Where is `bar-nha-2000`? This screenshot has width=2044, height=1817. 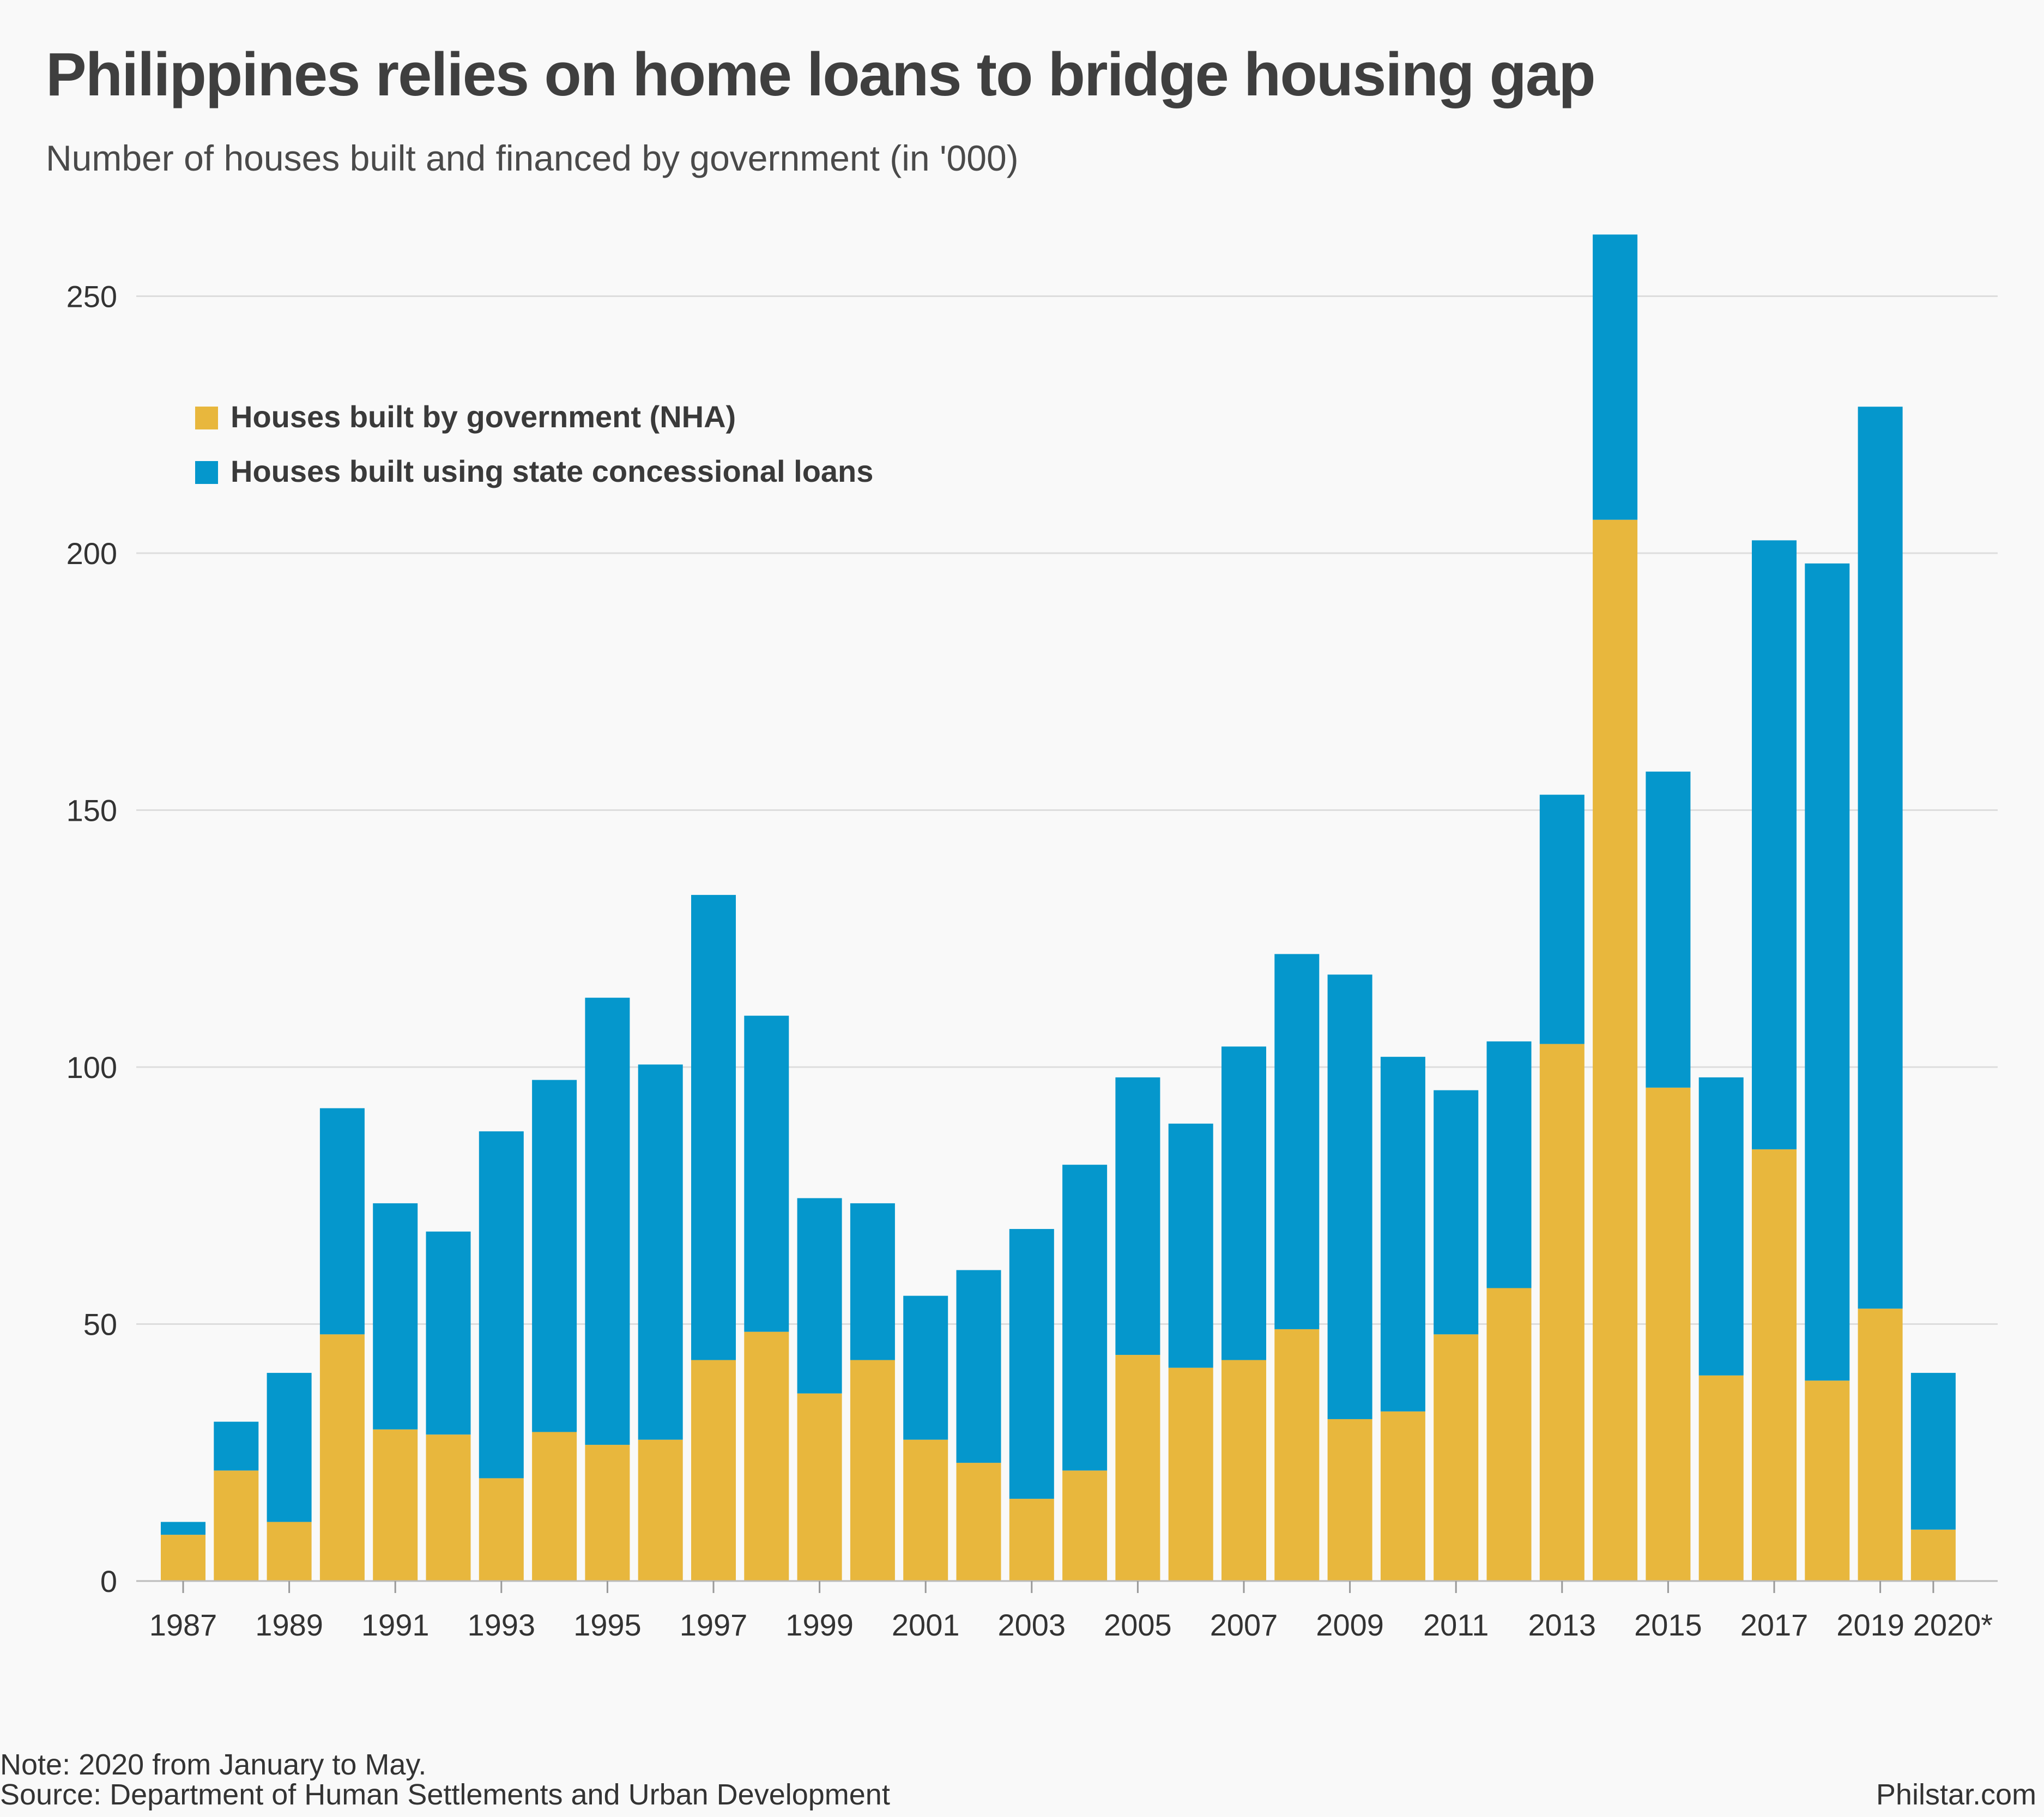
bar-nha-2000 is located at coordinates (872, 1471).